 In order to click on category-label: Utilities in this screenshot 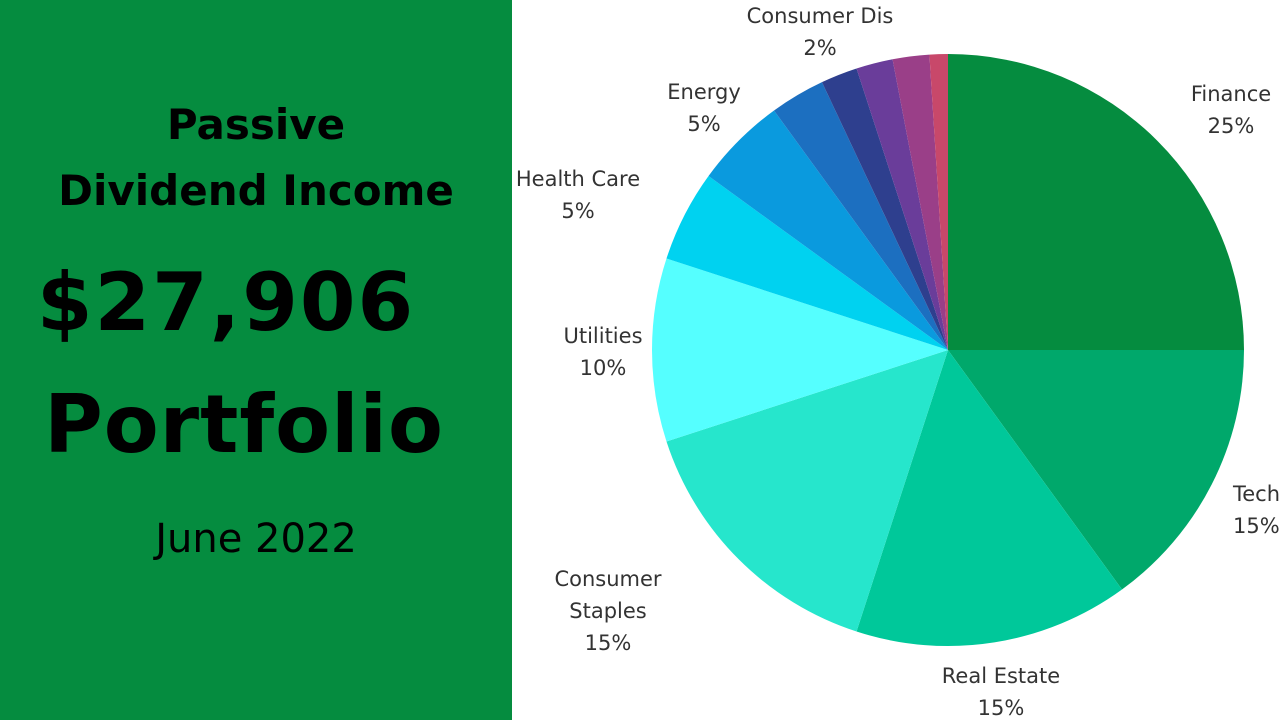, I will do `click(603, 336)`.